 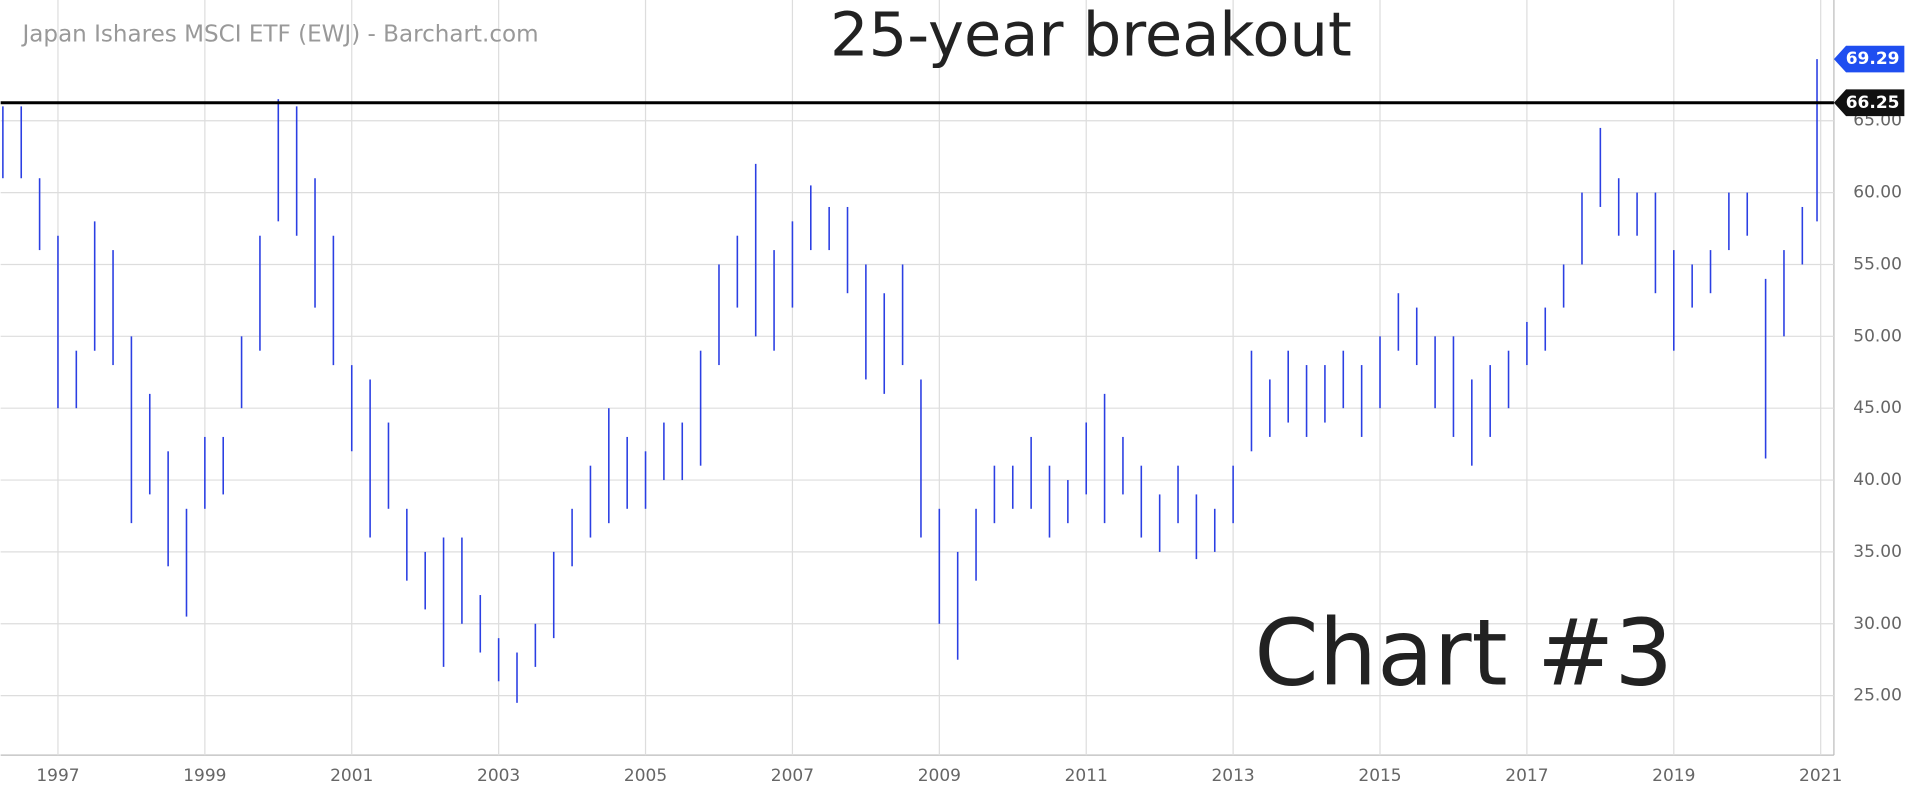 I want to click on x-tick-label: 2013, so click(x=1232, y=776).